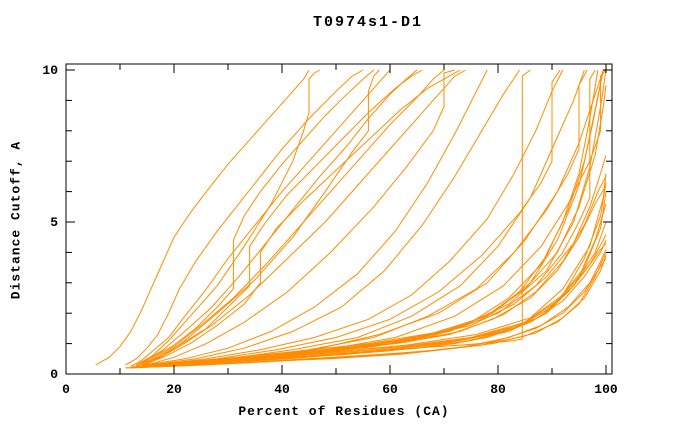 Image resolution: width=680 pixels, height=440 pixels. What do you see at coordinates (282, 389) in the screenshot?
I see `x-tick-label: 40` at bounding box center [282, 389].